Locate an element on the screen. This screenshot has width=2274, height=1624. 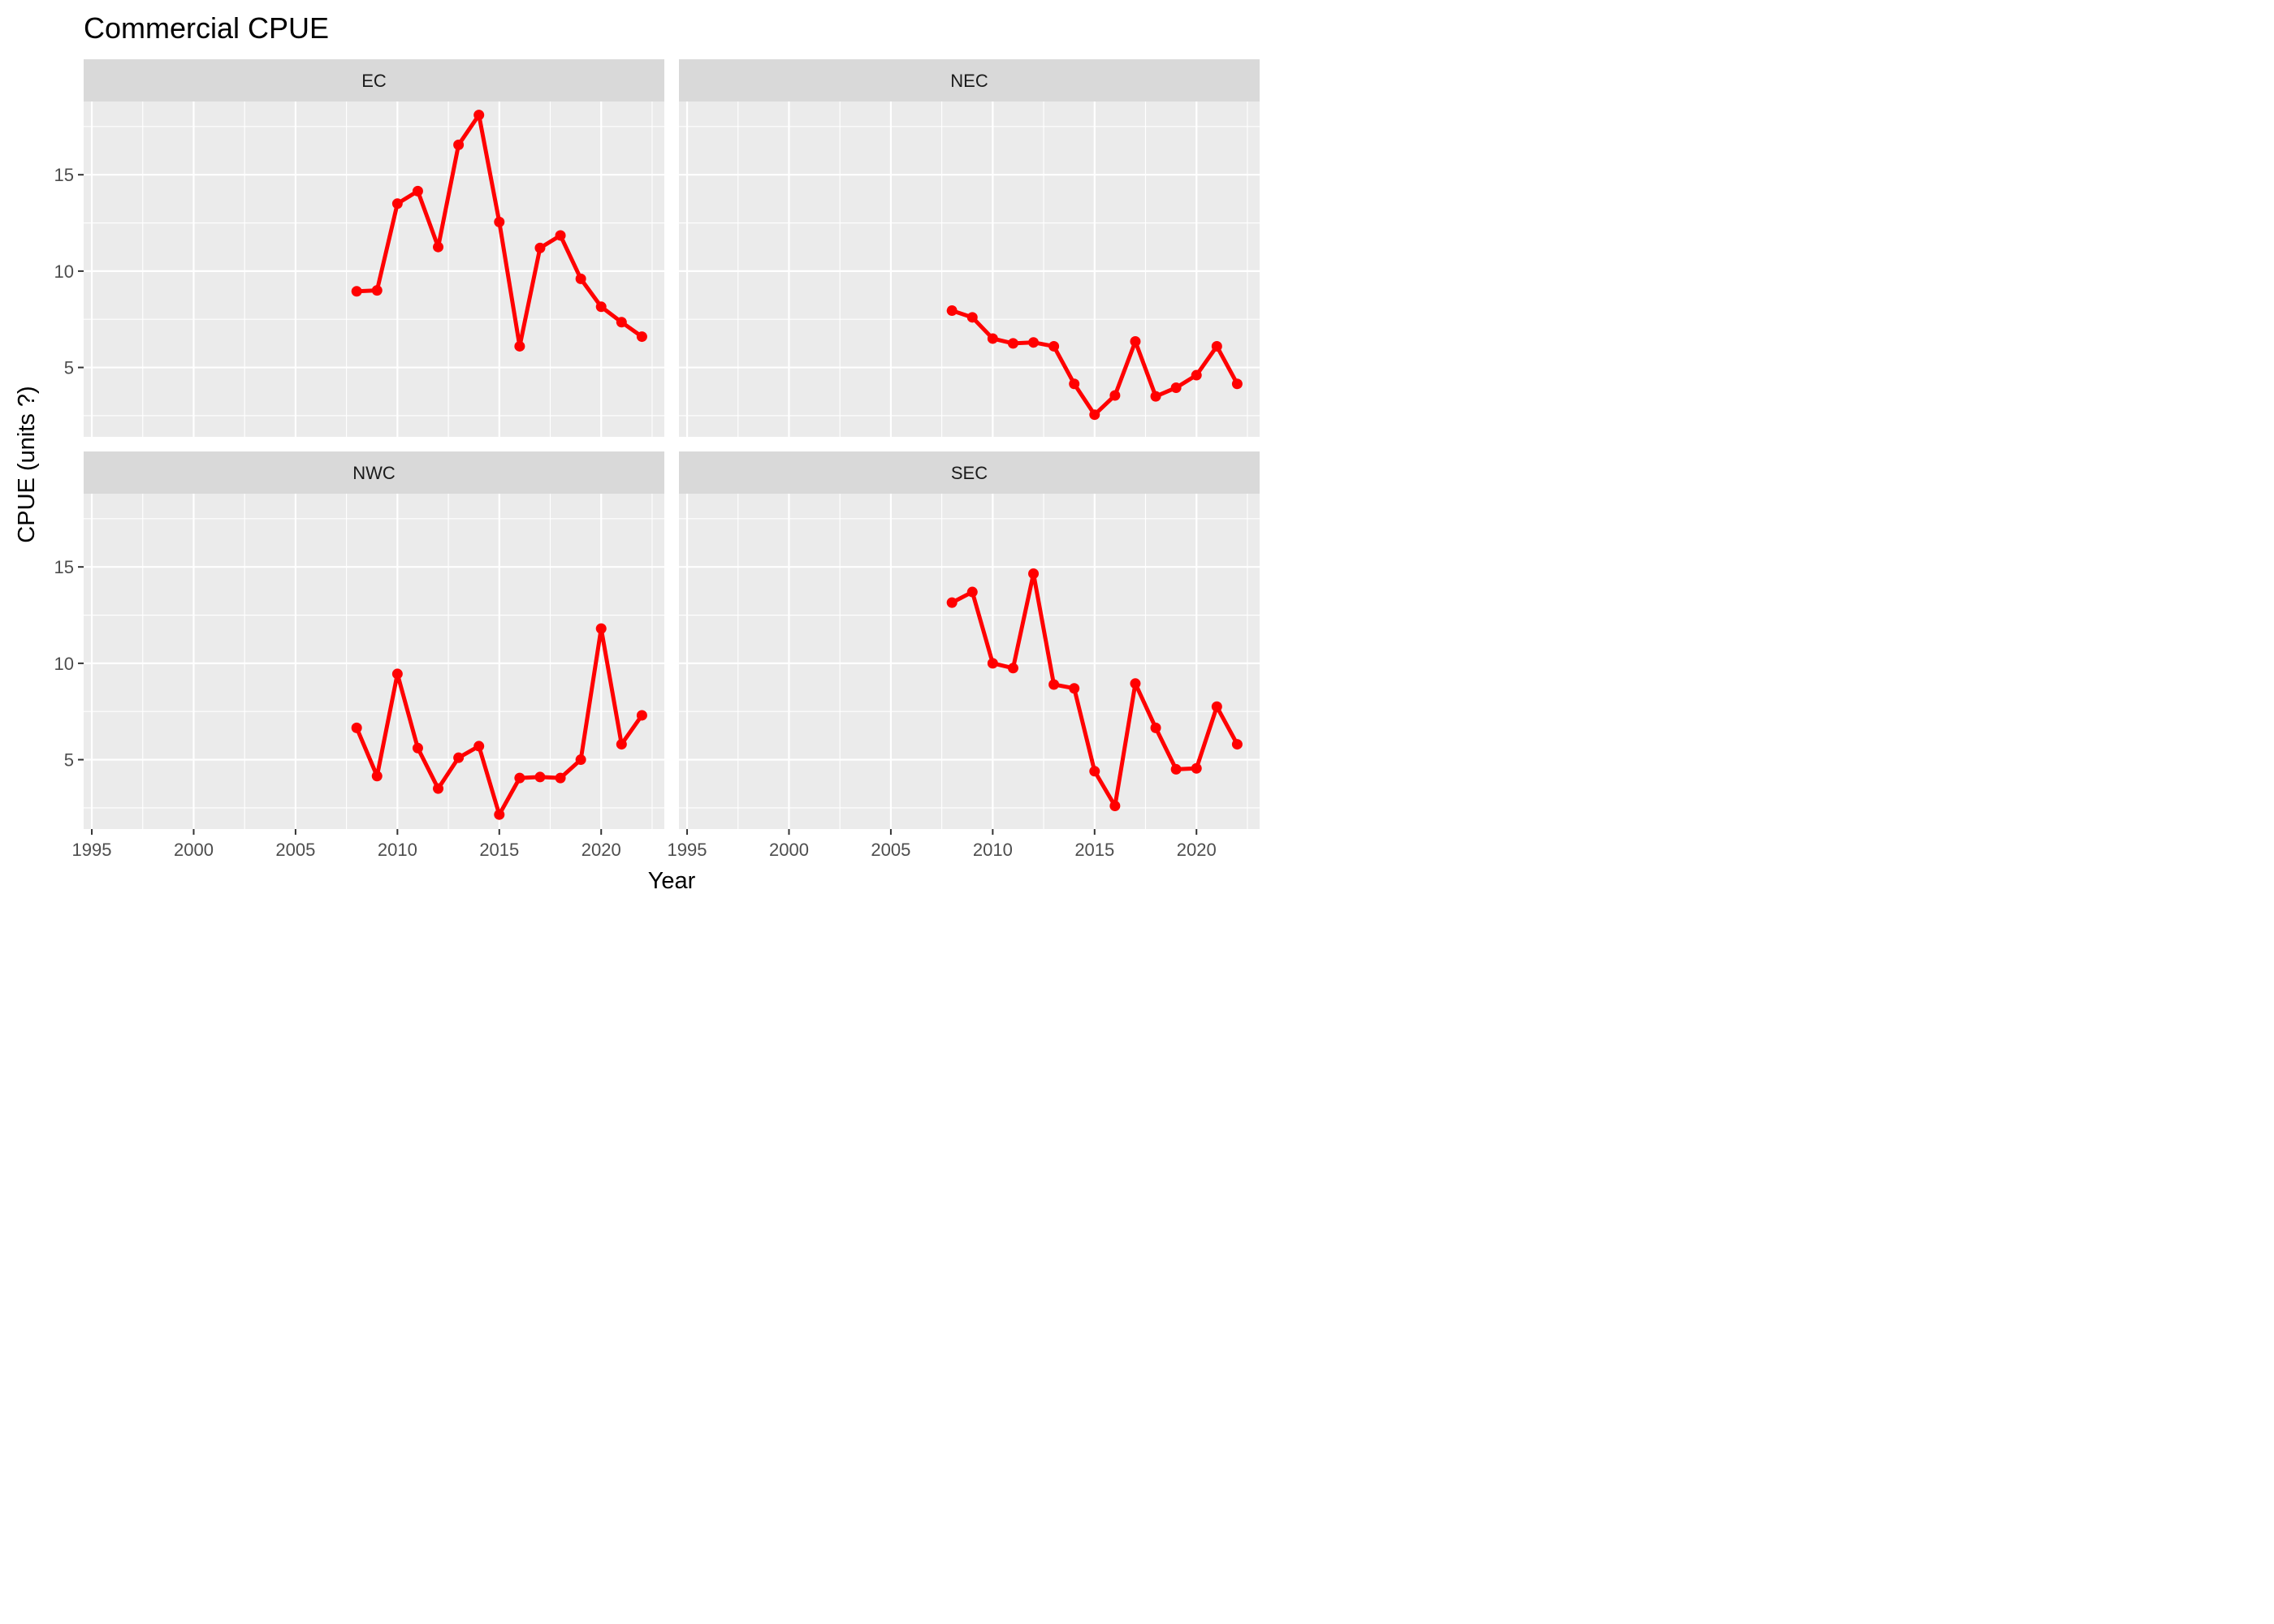
data-point-nwc-2016 is located at coordinates (520, 778).